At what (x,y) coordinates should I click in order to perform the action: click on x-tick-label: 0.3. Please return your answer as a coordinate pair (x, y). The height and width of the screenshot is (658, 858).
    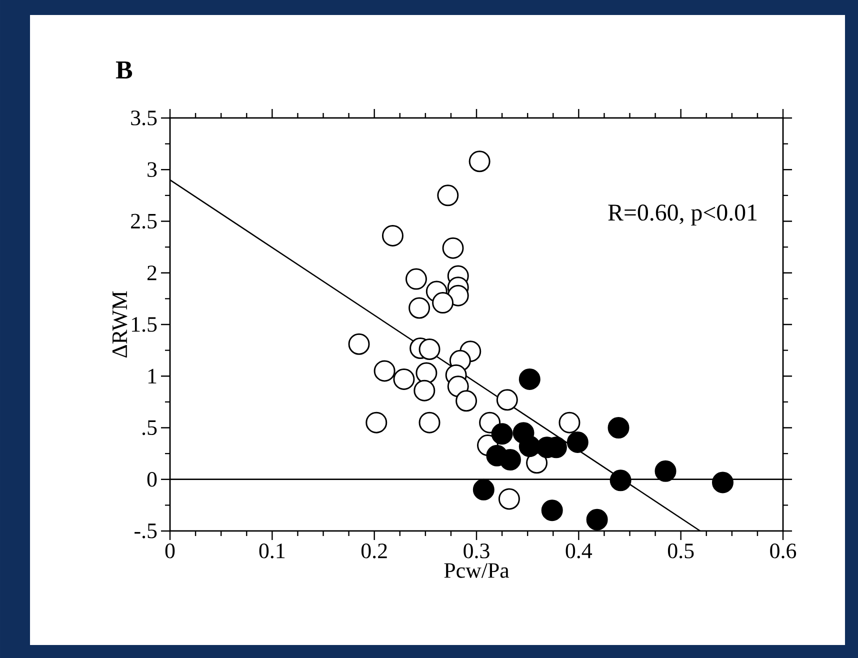
    Looking at the image, I should click on (477, 551).